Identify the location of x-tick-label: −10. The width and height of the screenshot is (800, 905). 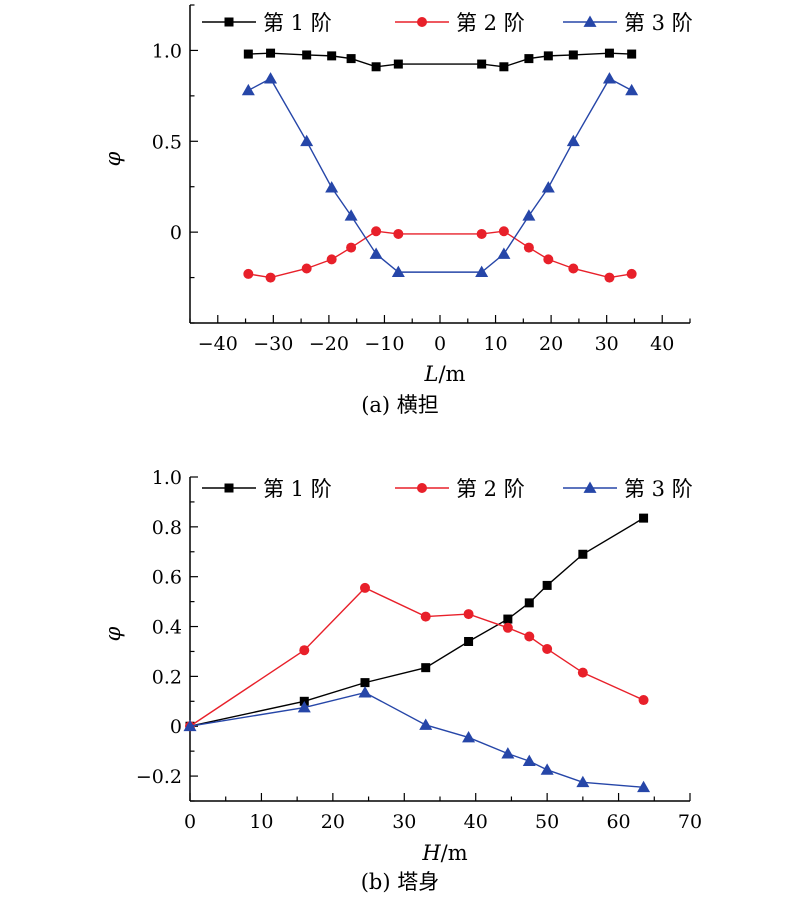
(384, 344).